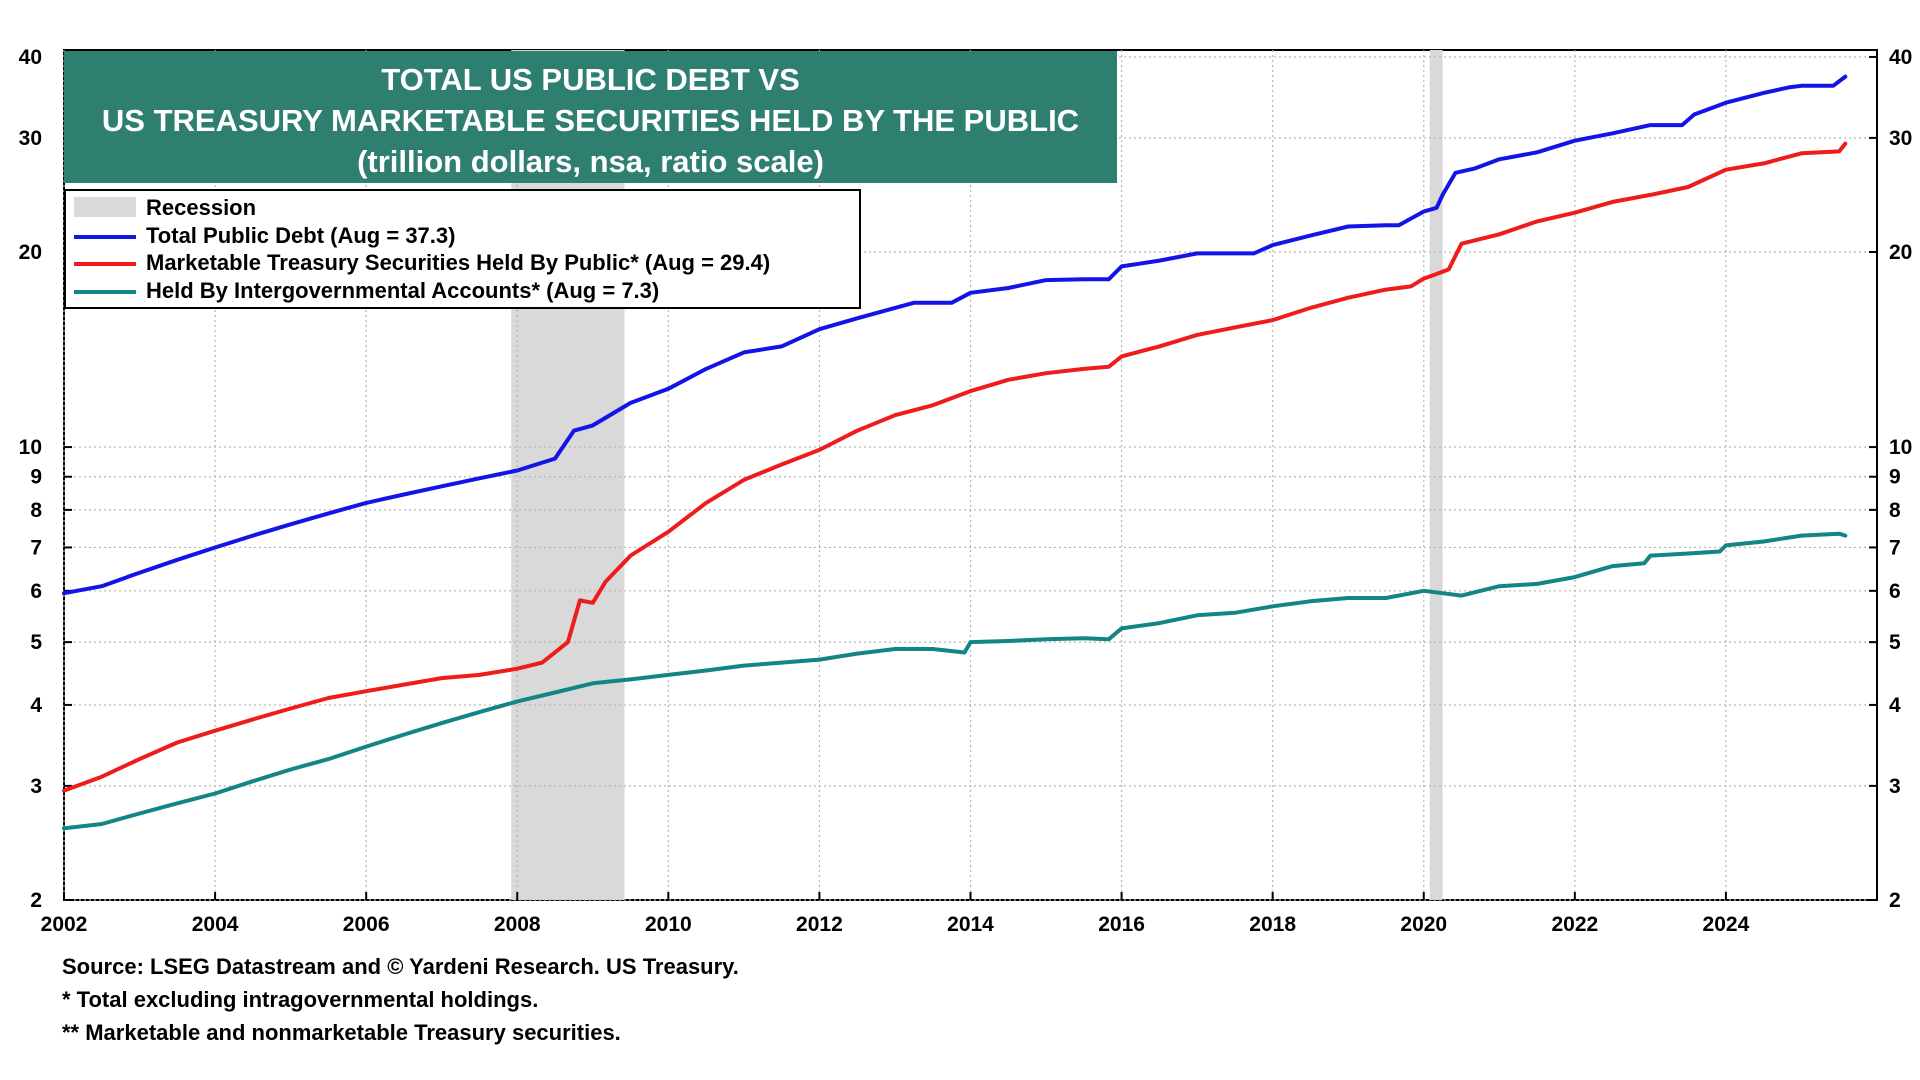  What do you see at coordinates (201, 207) in the screenshot?
I see `legend-label-recession: Recession` at bounding box center [201, 207].